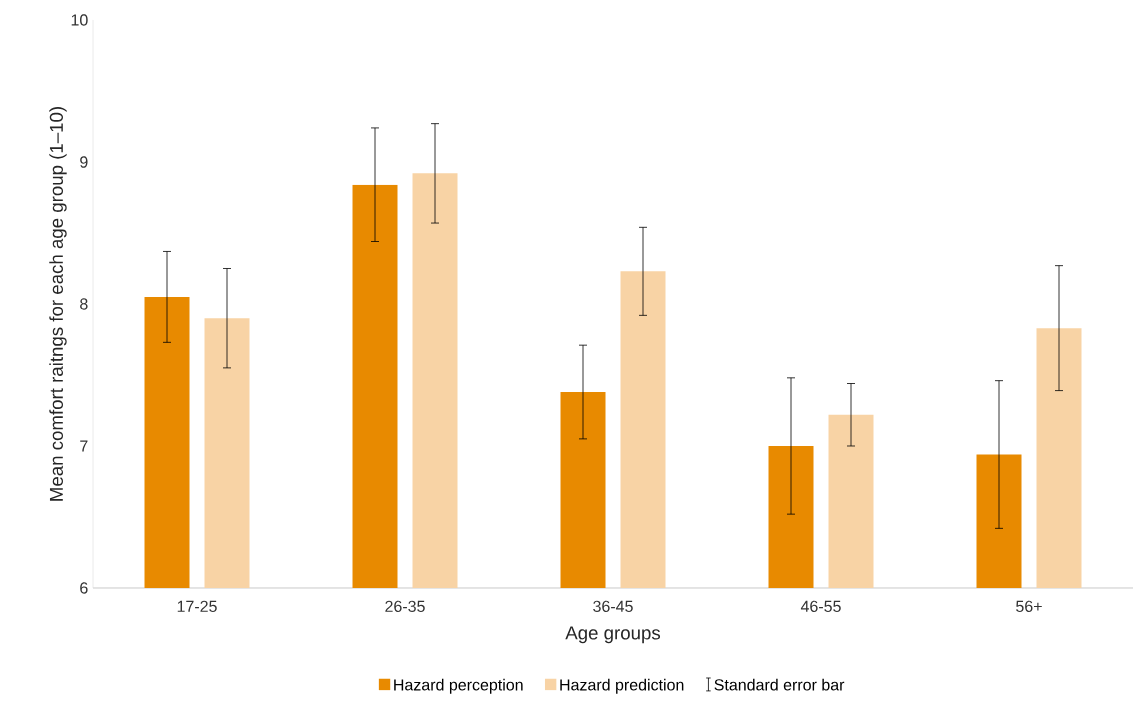  What do you see at coordinates (58, 304) in the screenshot?
I see `y-axis-title: Mean comfort raitngs for each age group (1–10)` at bounding box center [58, 304].